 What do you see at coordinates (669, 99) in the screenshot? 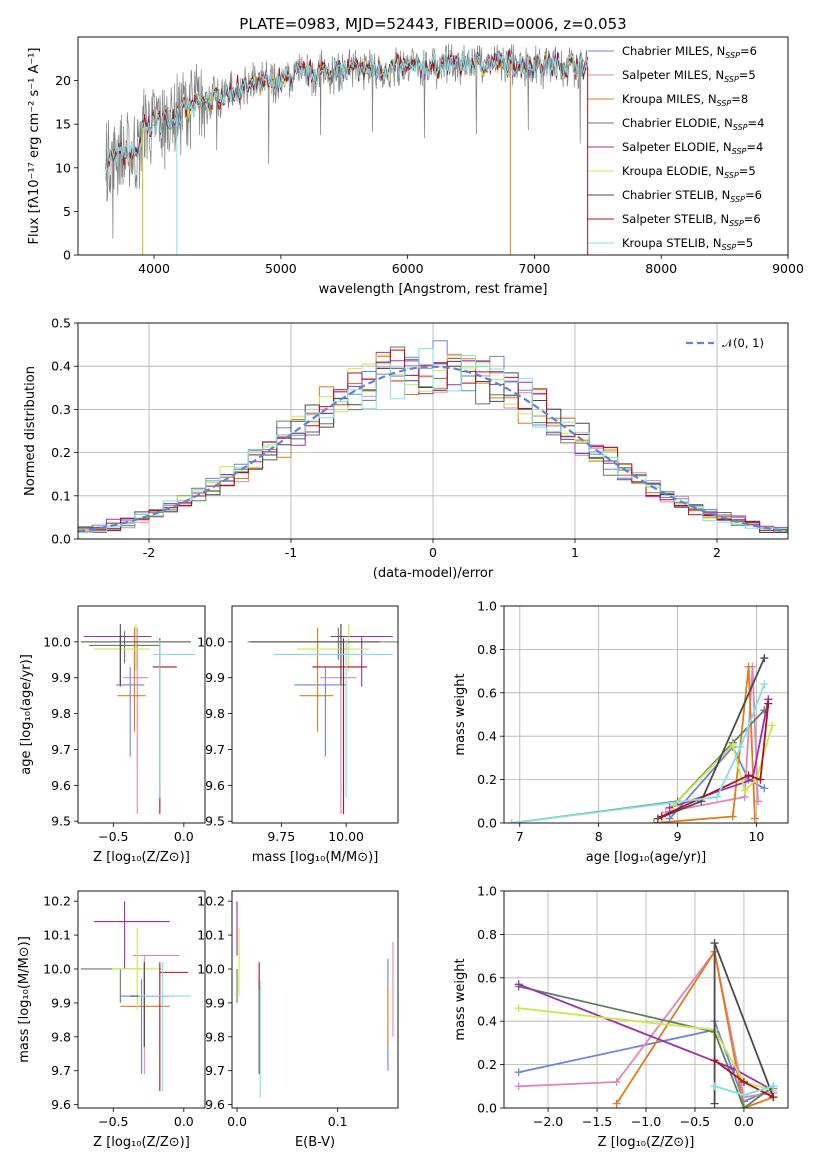
I see `legend-entry-name: Kroupa MILES, N` at bounding box center [669, 99].